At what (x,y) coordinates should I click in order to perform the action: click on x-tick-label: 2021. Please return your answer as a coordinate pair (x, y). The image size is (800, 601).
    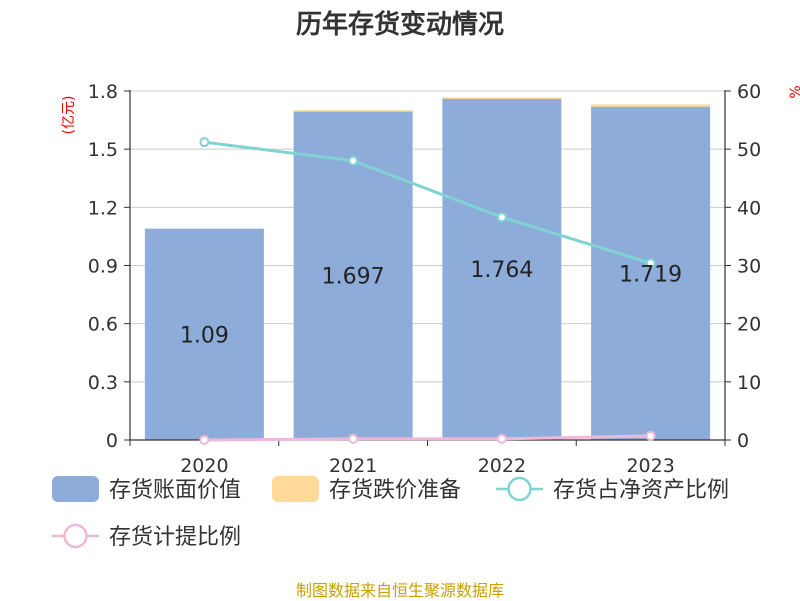
    Looking at the image, I should click on (353, 466).